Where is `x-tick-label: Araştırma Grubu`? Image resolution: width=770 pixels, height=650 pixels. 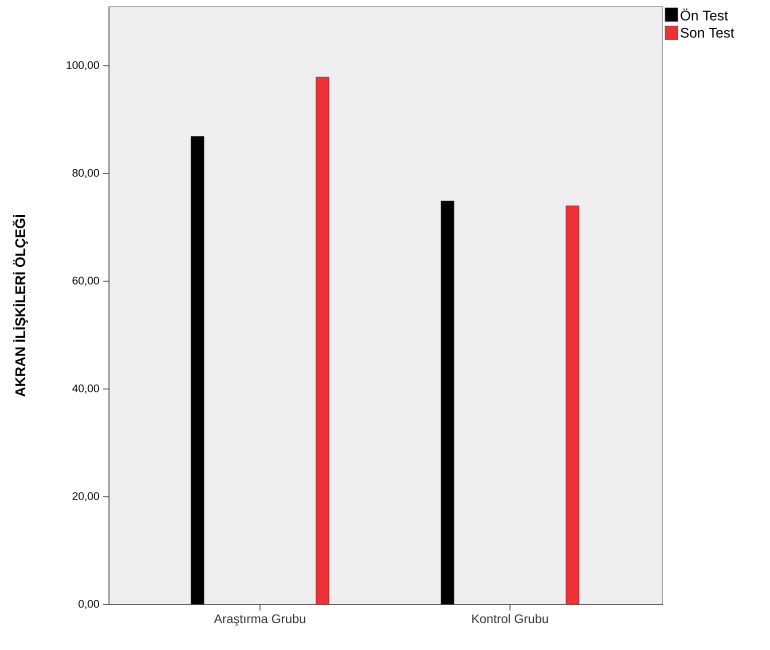 x-tick-label: Araştırma Grubu is located at coordinates (260, 620).